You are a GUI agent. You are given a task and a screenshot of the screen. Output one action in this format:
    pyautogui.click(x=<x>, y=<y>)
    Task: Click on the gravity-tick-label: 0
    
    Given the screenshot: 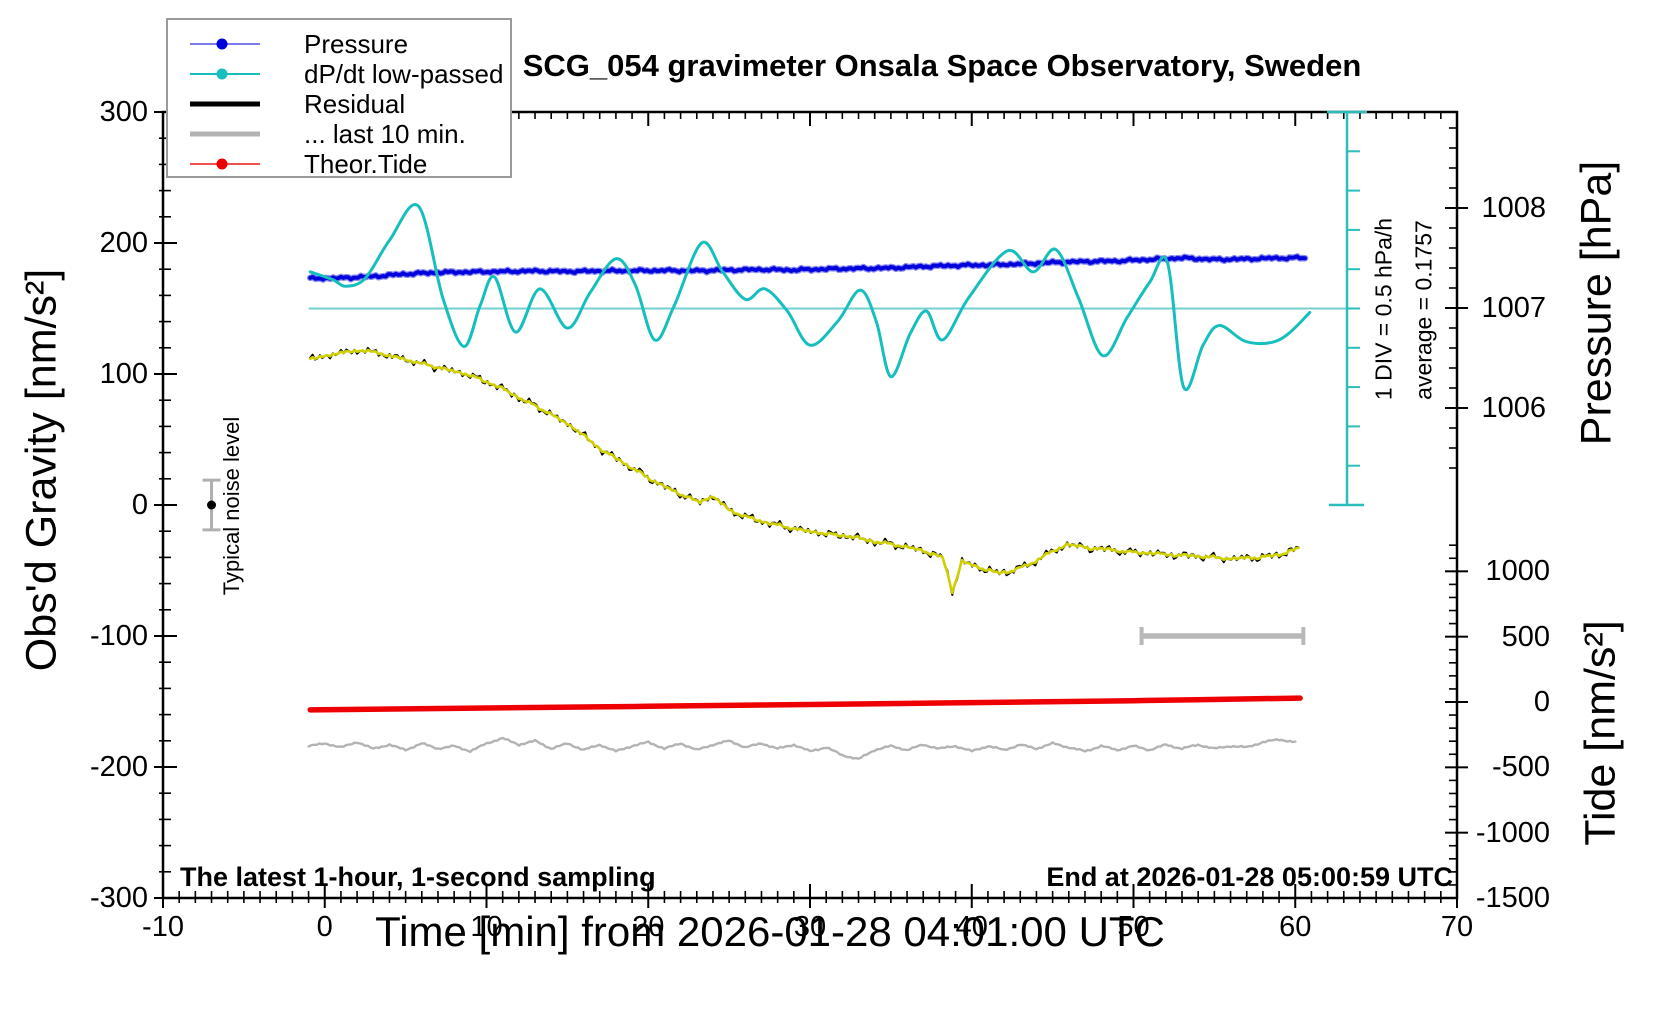 What is the action you would take?
    pyautogui.click(x=139, y=505)
    